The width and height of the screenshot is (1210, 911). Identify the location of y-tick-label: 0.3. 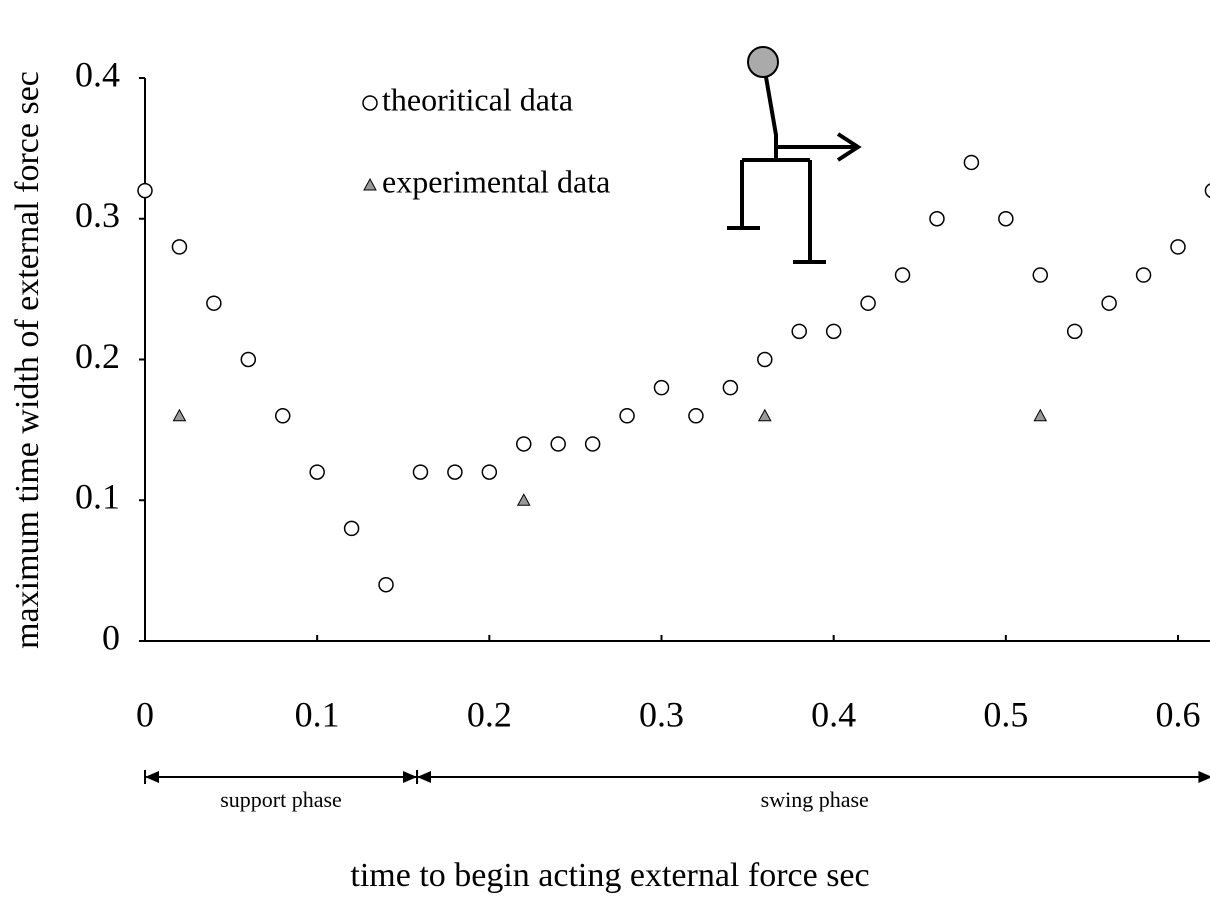
(97, 215).